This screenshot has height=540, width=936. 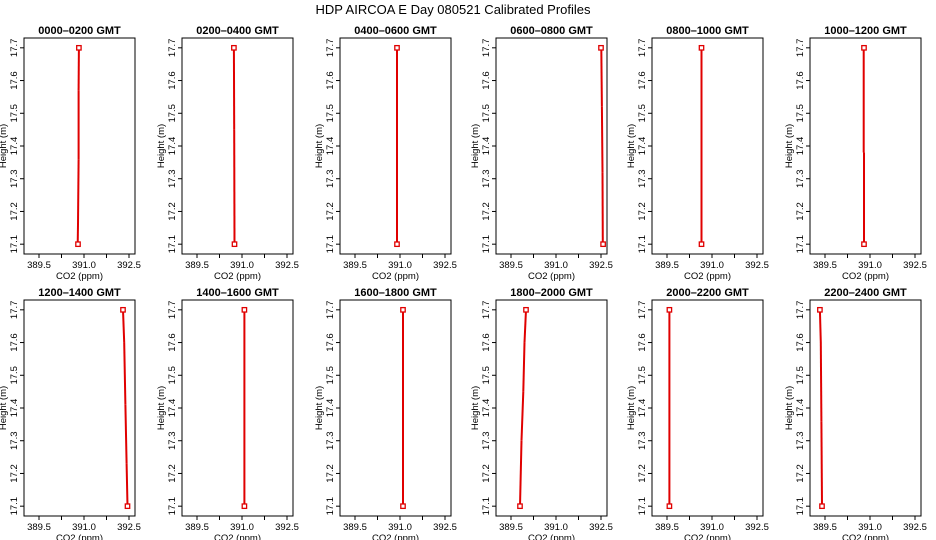 What do you see at coordinates (237, 293) in the screenshot?
I see `panel-title: 1400–1600 GMT` at bounding box center [237, 293].